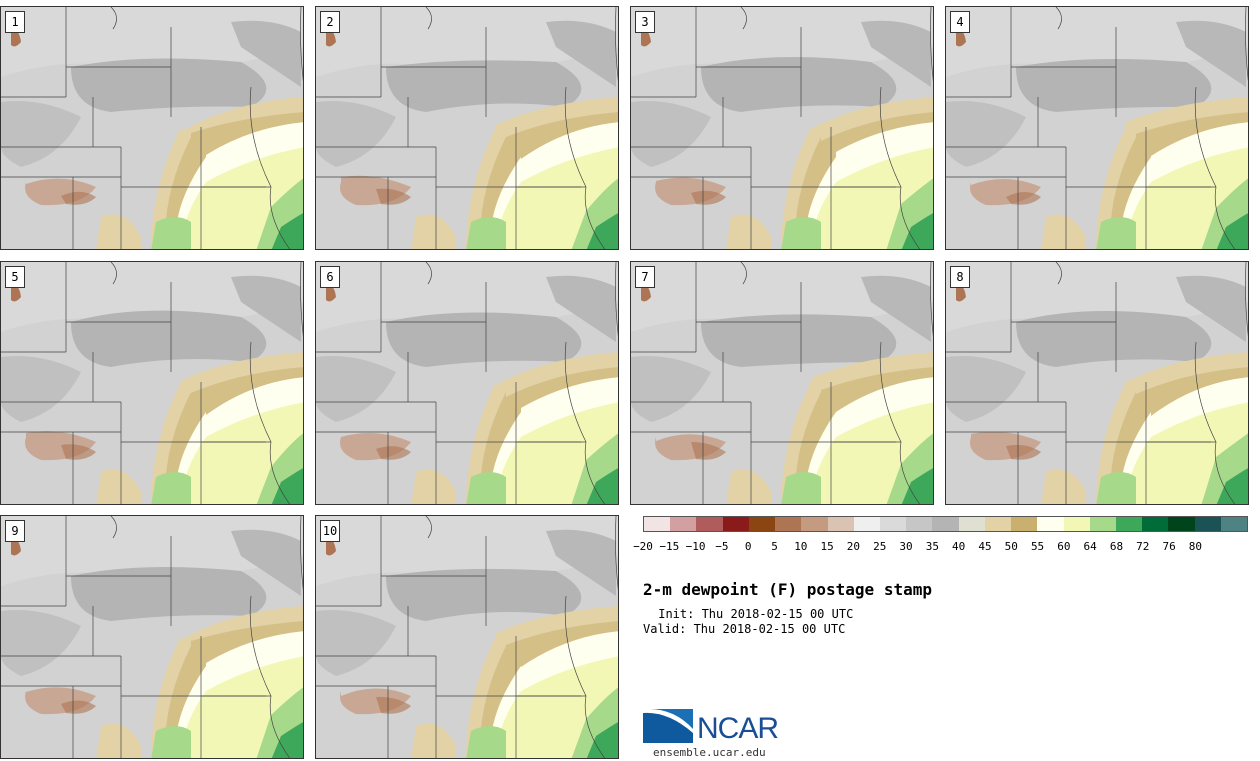 The width and height of the screenshot is (1260, 761). Describe the element at coordinates (695, 546) in the screenshot. I see `colorbar-tick-label: −10` at that location.